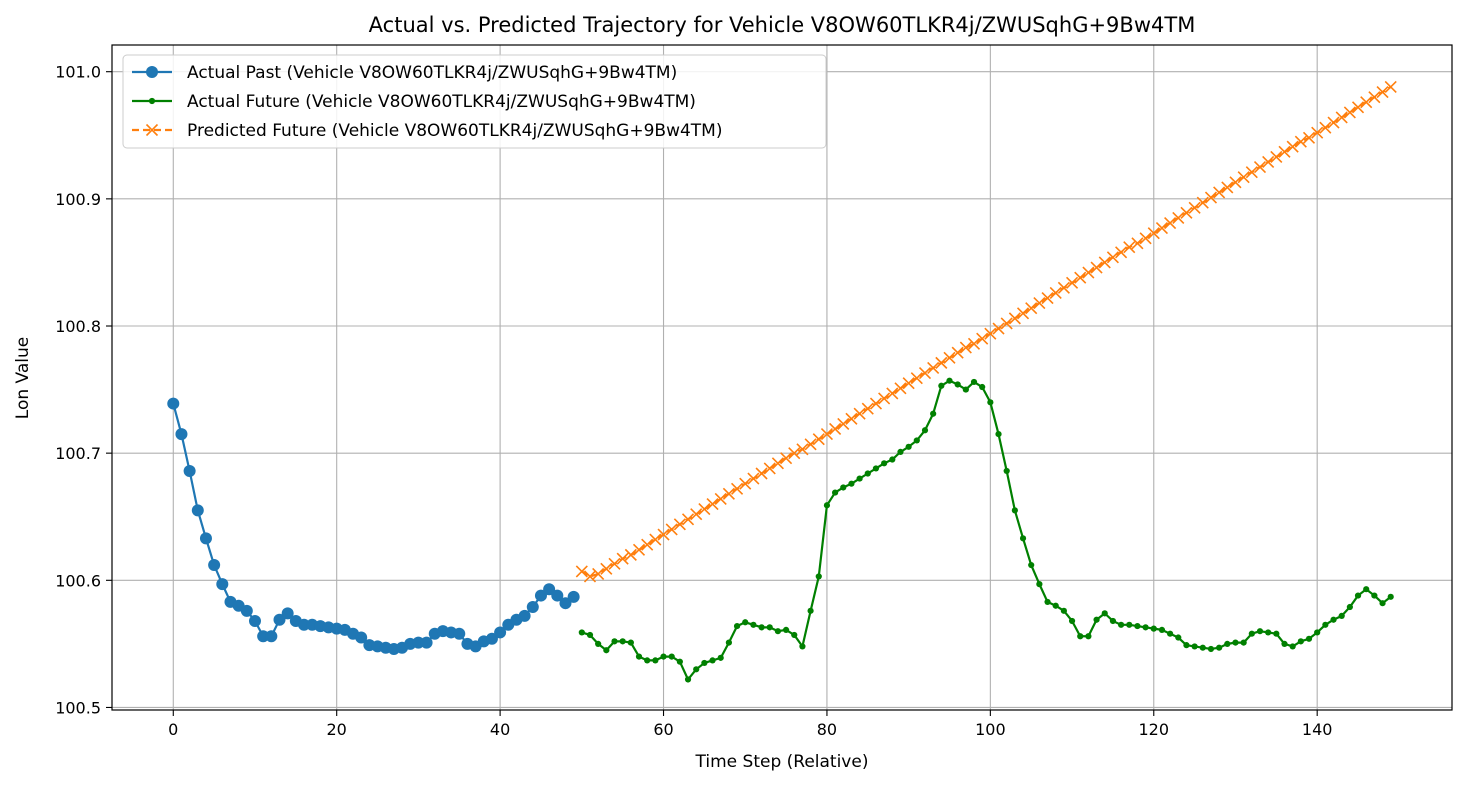 This screenshot has width=1466, height=785. What do you see at coordinates (78, 199) in the screenshot?
I see `y-tick-label: 100.9` at bounding box center [78, 199].